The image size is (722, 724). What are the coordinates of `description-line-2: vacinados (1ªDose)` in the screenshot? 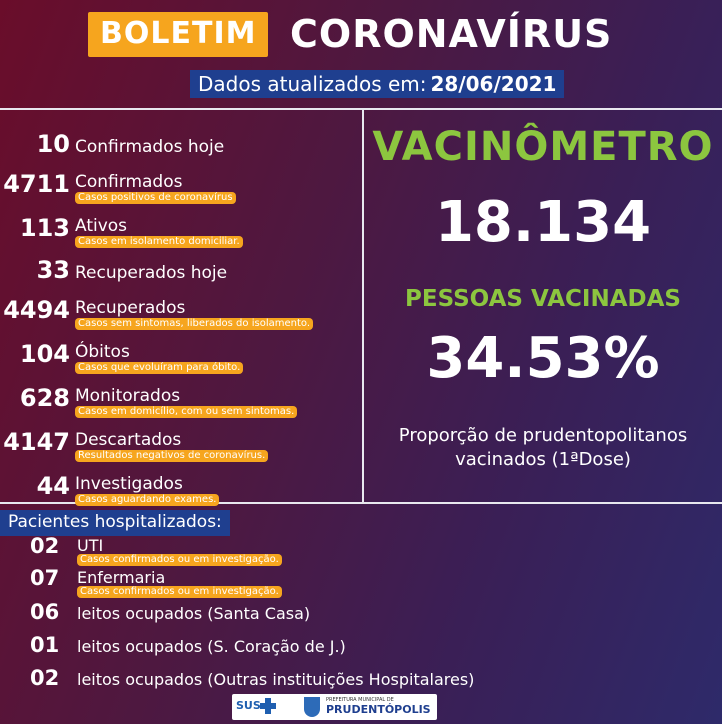 It's located at (543, 459).